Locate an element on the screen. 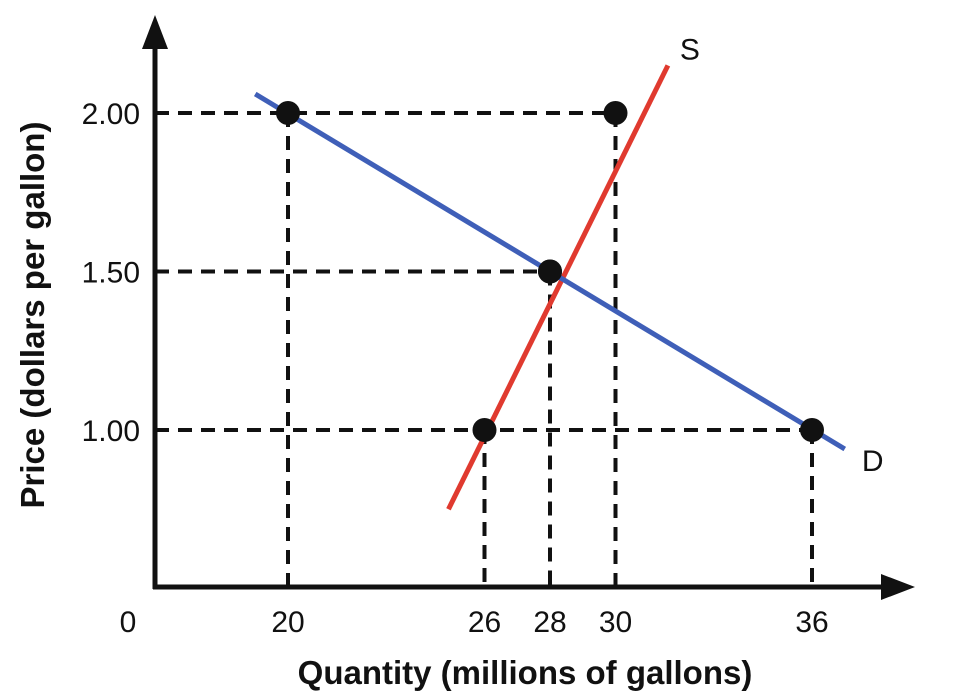 The image size is (965, 696). y-tick-label: 2.00 is located at coordinates (111, 114).